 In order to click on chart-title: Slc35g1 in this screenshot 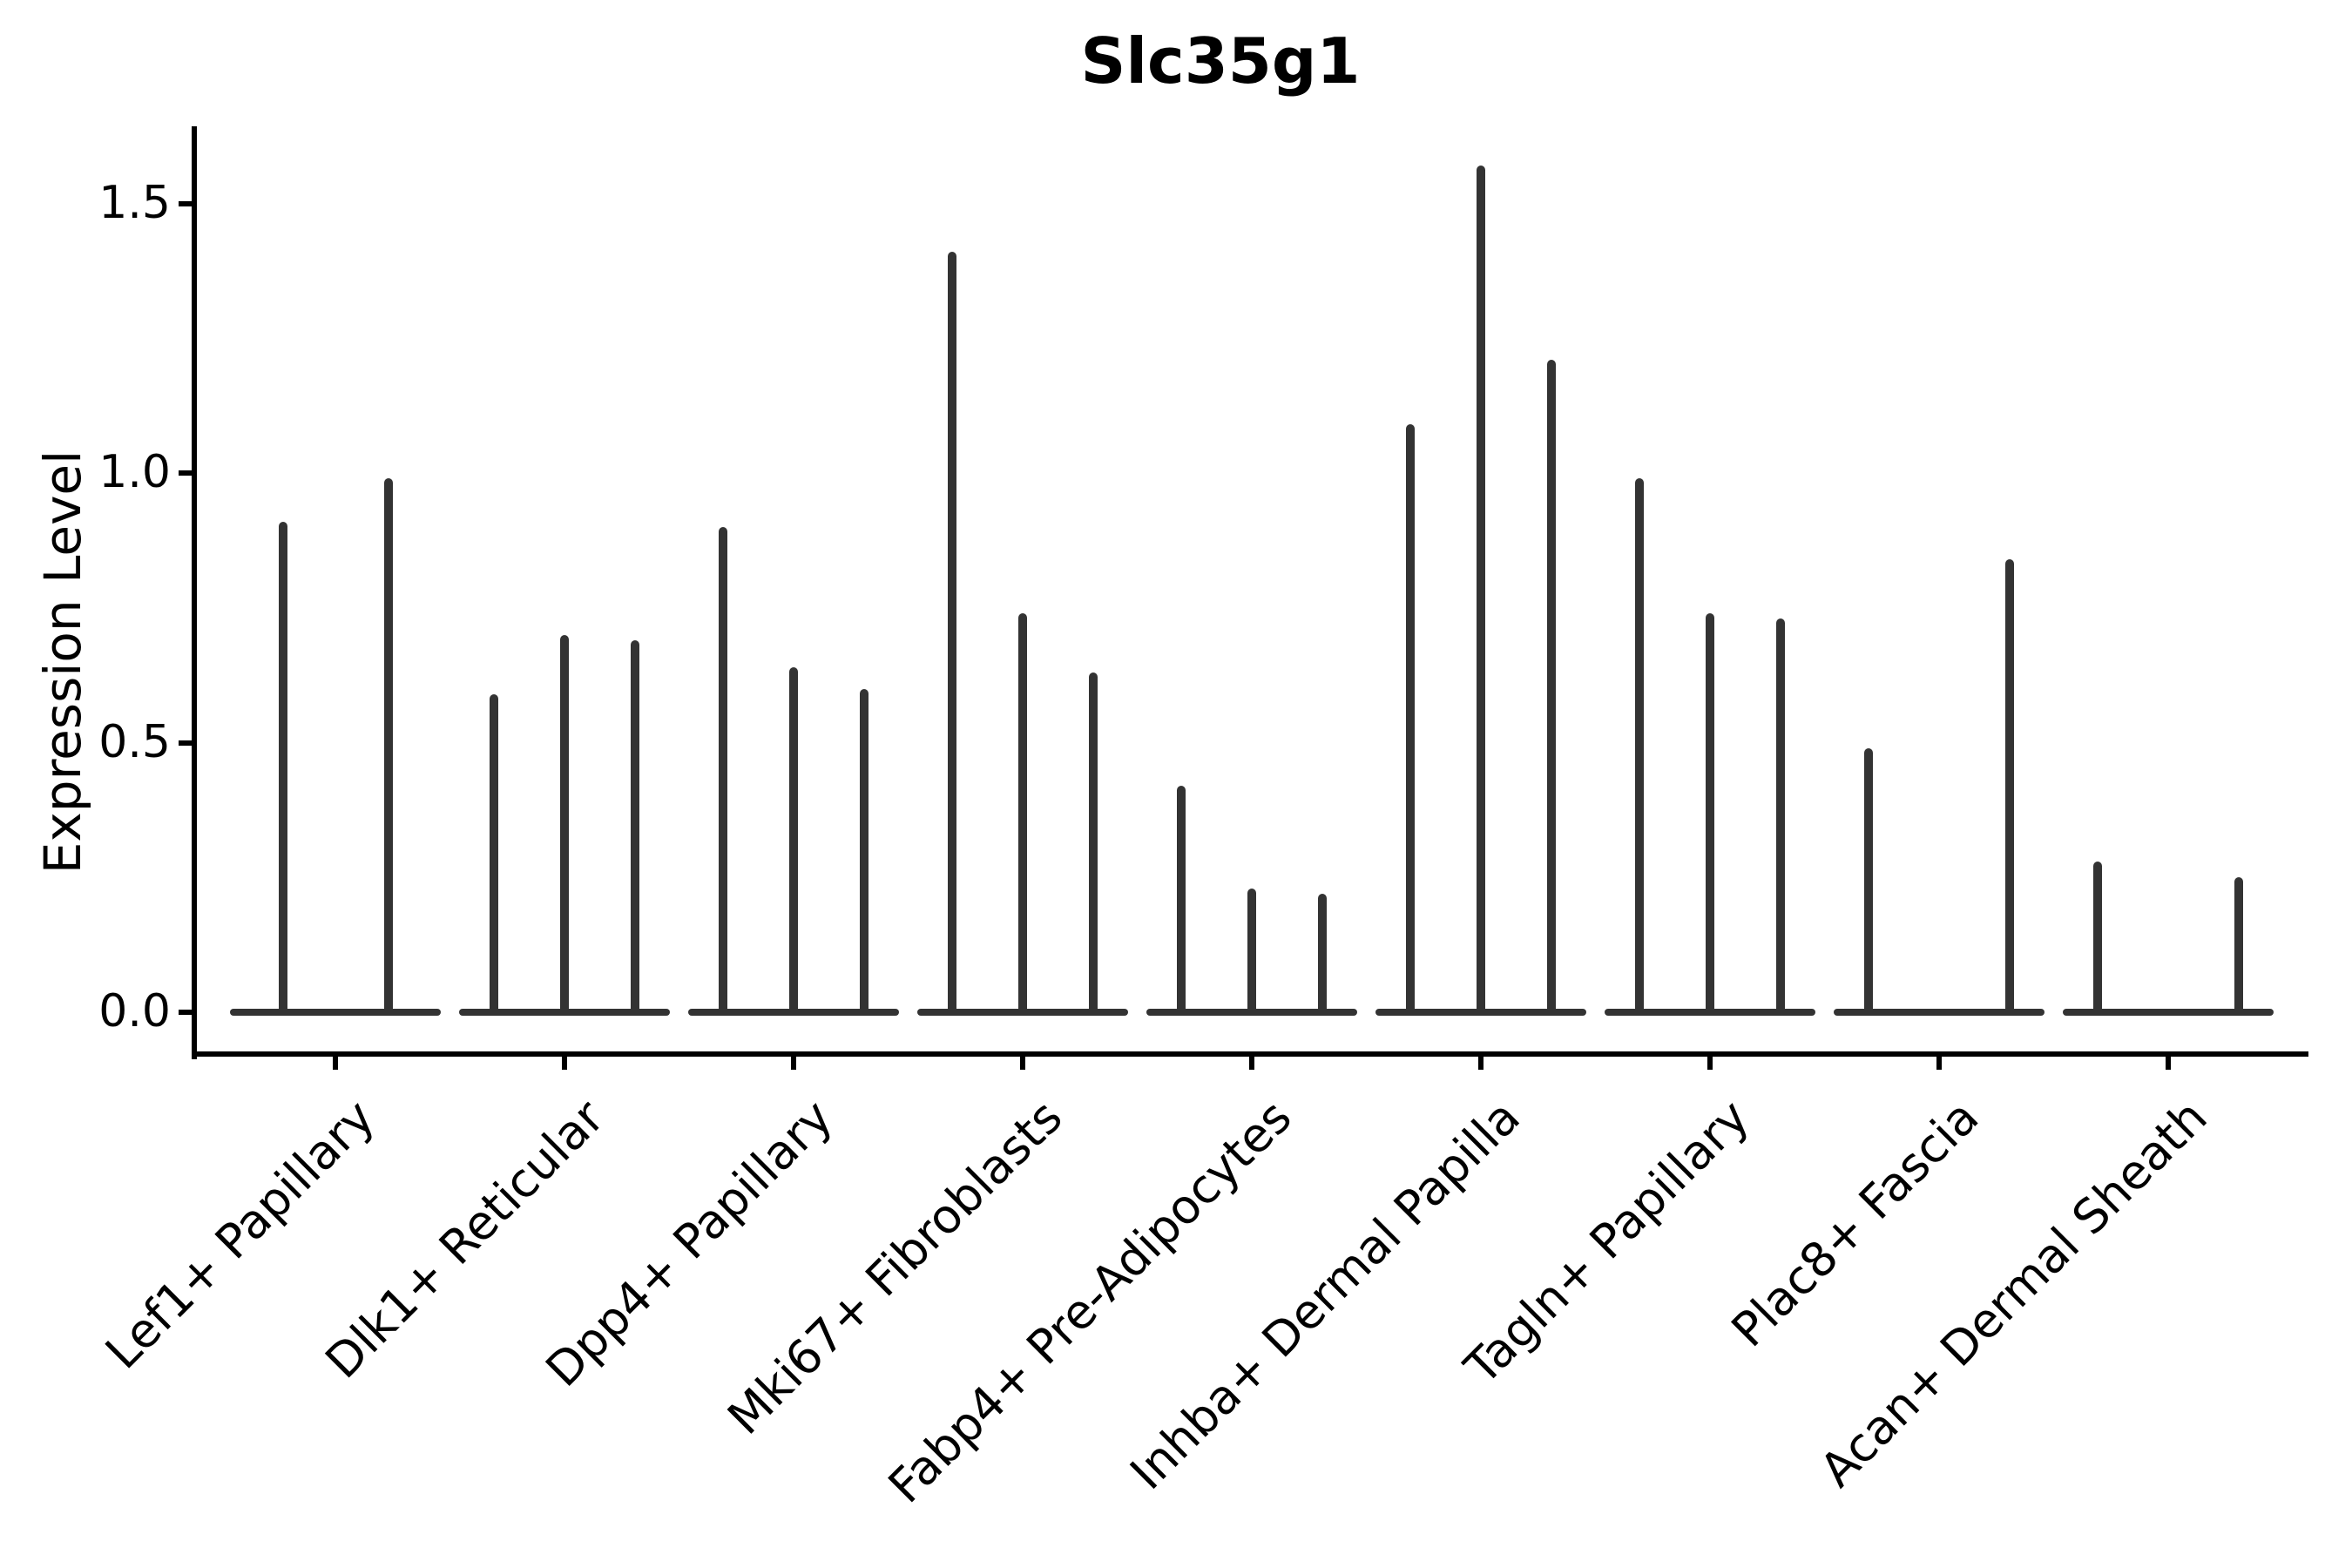, I will do `click(1221, 61)`.